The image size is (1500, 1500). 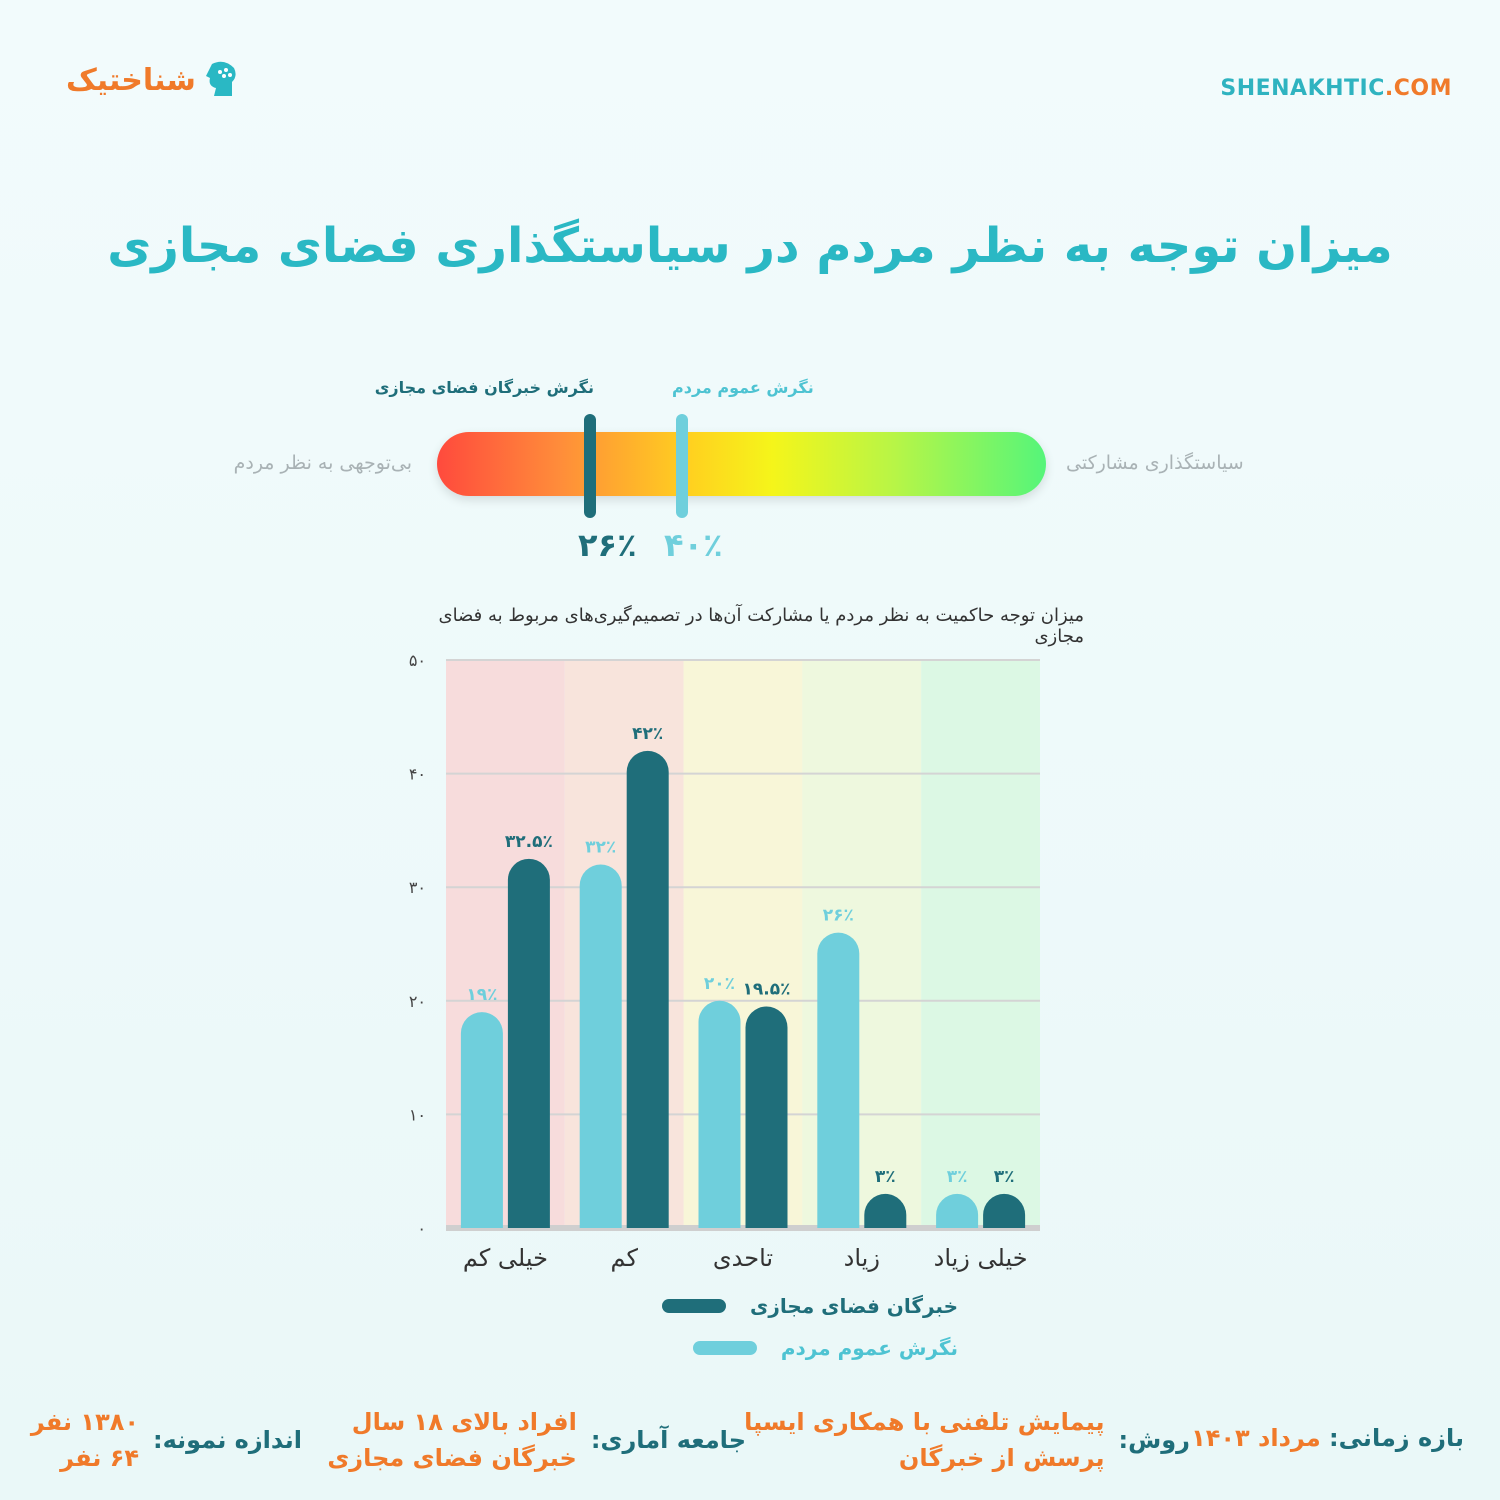 What do you see at coordinates (417, 887) in the screenshot?
I see `y-tick-label: ۳۰` at bounding box center [417, 887].